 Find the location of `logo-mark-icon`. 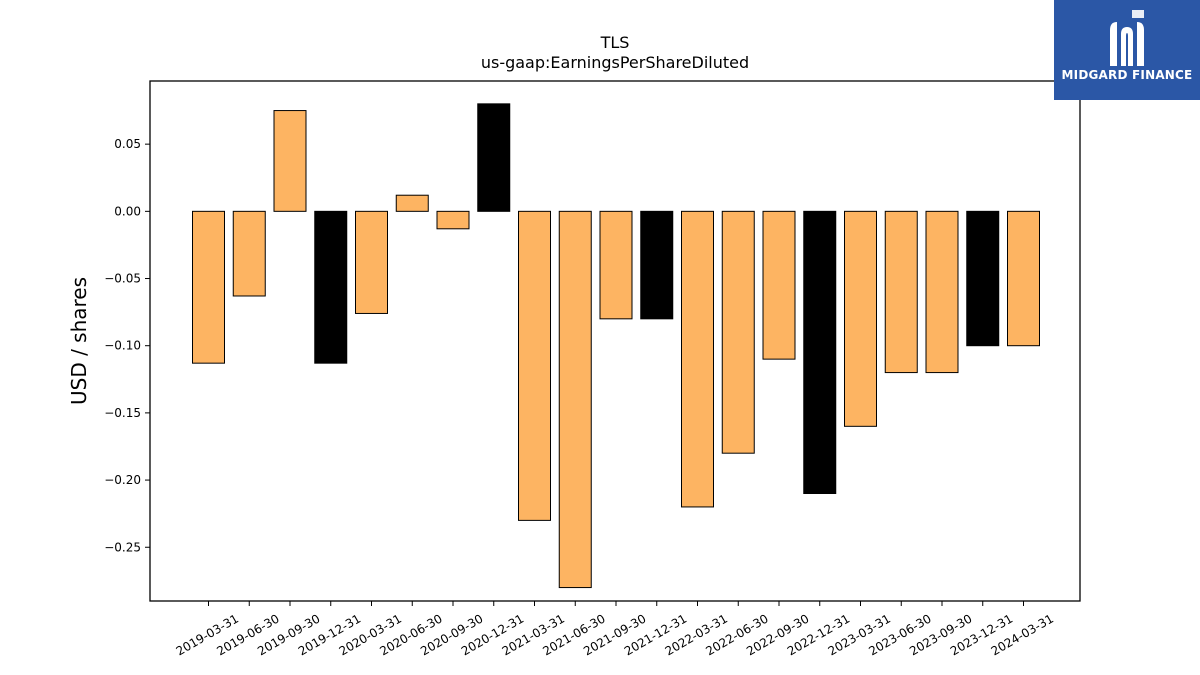

logo-mark-icon is located at coordinates (1127, 38).